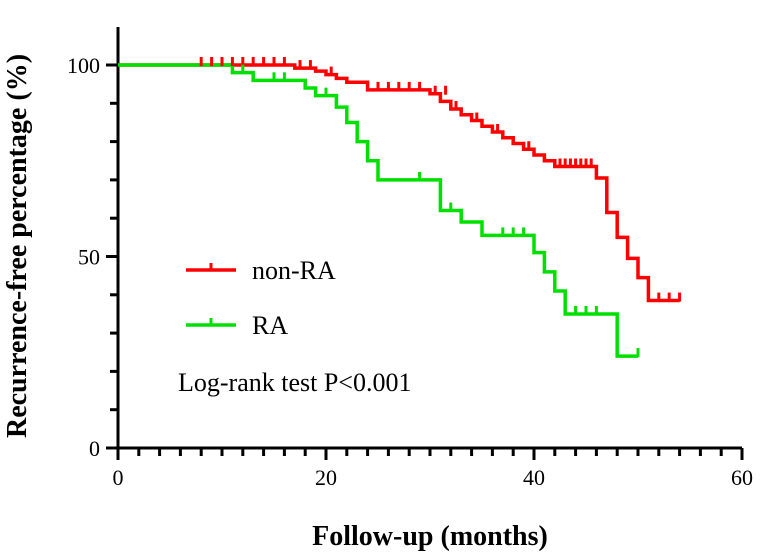 Image resolution: width=762 pixels, height=559 pixels. What do you see at coordinates (83, 65) in the screenshot?
I see `y-tick-label: 100` at bounding box center [83, 65].